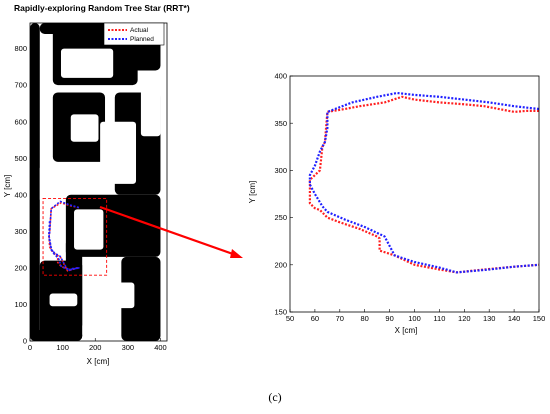 The height and width of the screenshot is (414, 550). I want to click on zoom-region-rect, so click(75, 236).